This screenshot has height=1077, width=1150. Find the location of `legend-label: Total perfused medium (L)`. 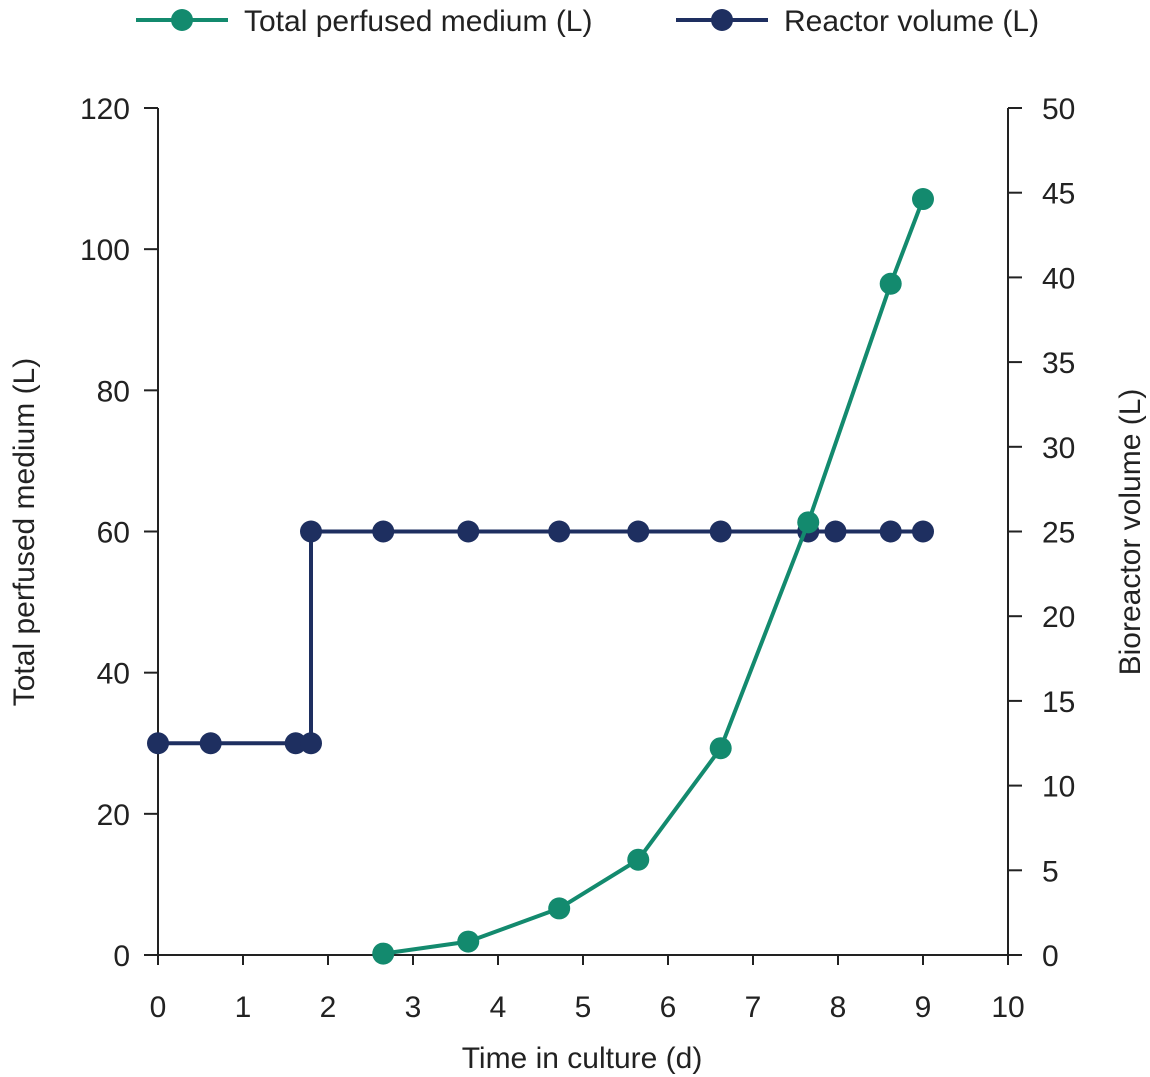

legend-label: Total perfused medium (L) is located at coordinates (418, 21).